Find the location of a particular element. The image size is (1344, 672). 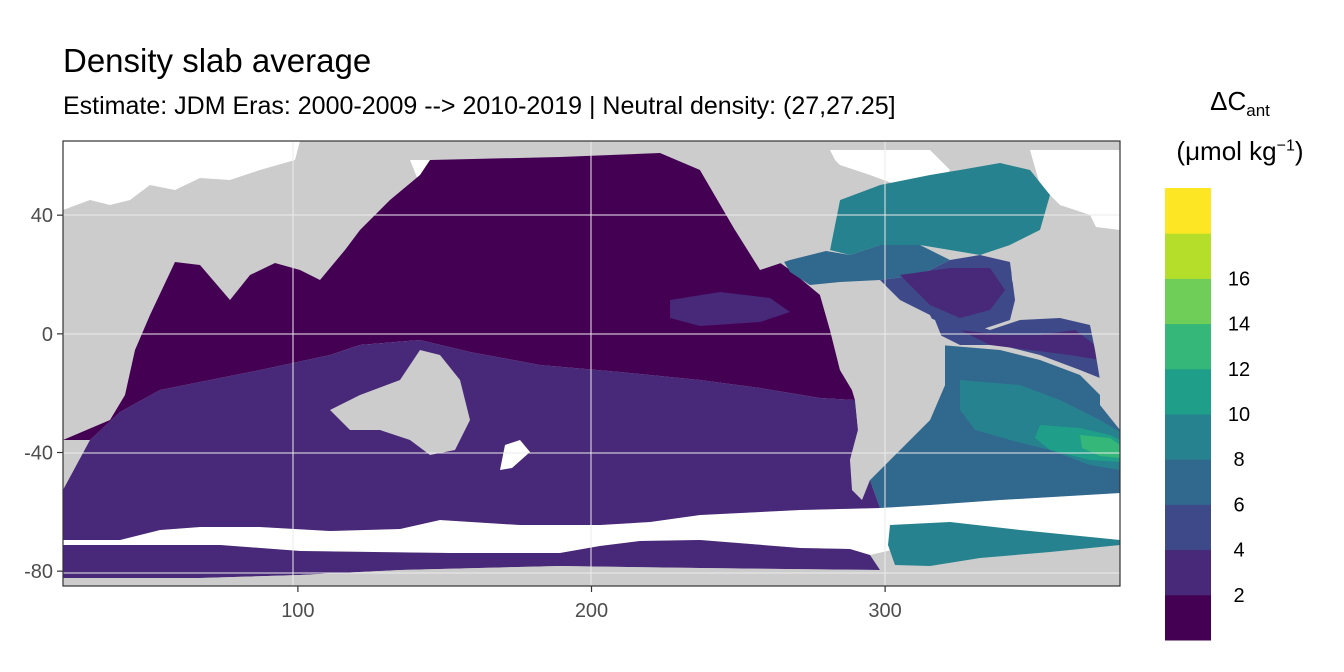

legend-tick-label: 8 is located at coordinates (1238, 460).